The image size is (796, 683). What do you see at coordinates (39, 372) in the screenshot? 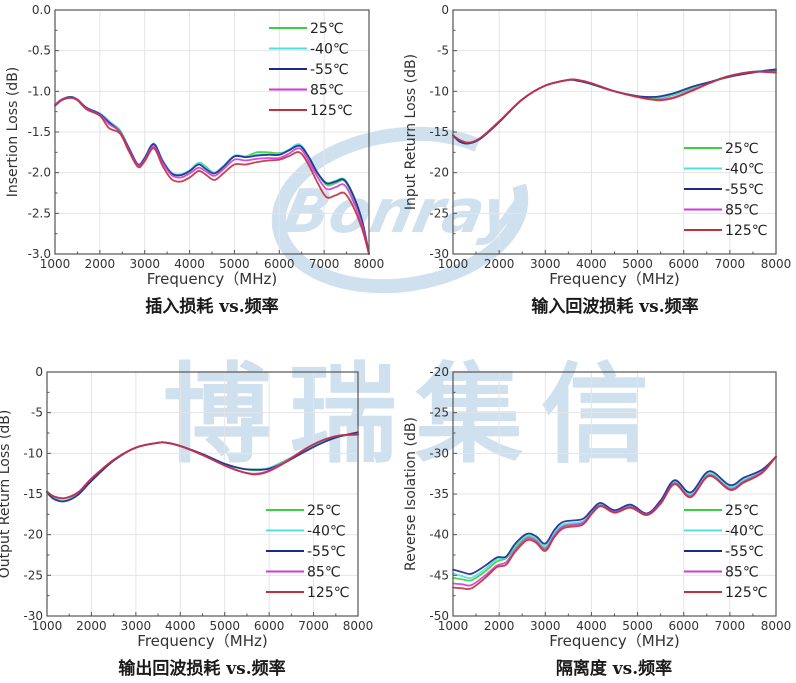
I see `y-tick-label: 0` at bounding box center [39, 372].